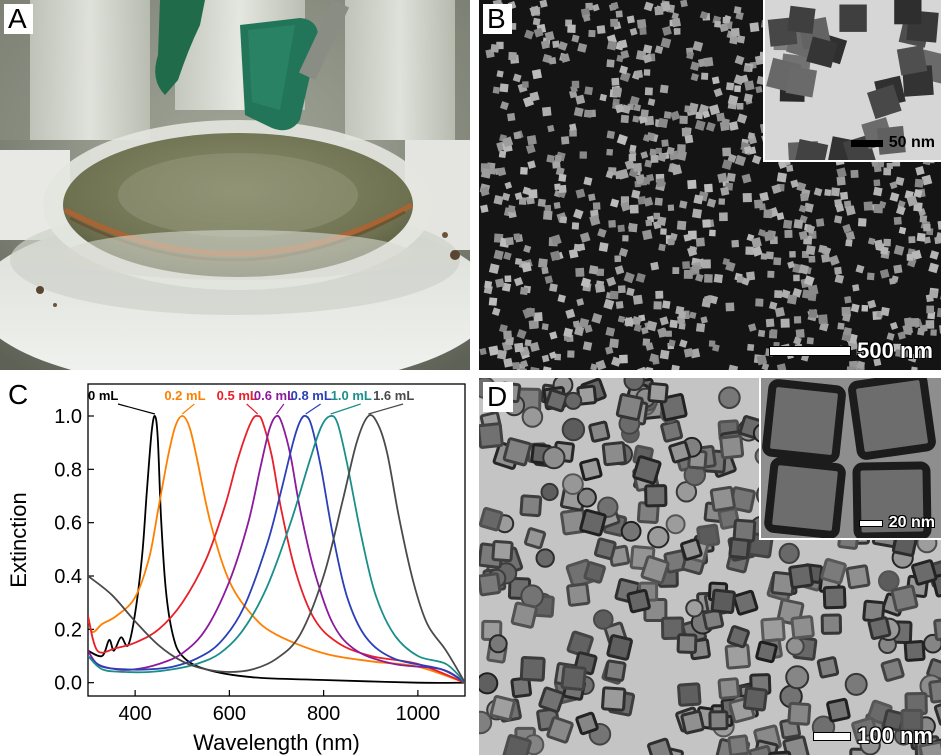 This screenshot has width=941, height=755. I want to click on scale-bar-label: 50 nm, so click(911, 142).